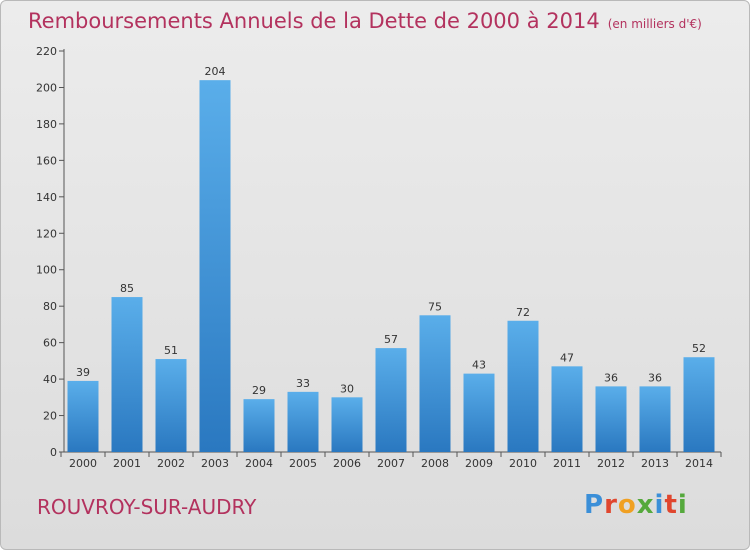  Describe the element at coordinates (50, 306) in the screenshot. I see `y-tick-label: 80` at that location.